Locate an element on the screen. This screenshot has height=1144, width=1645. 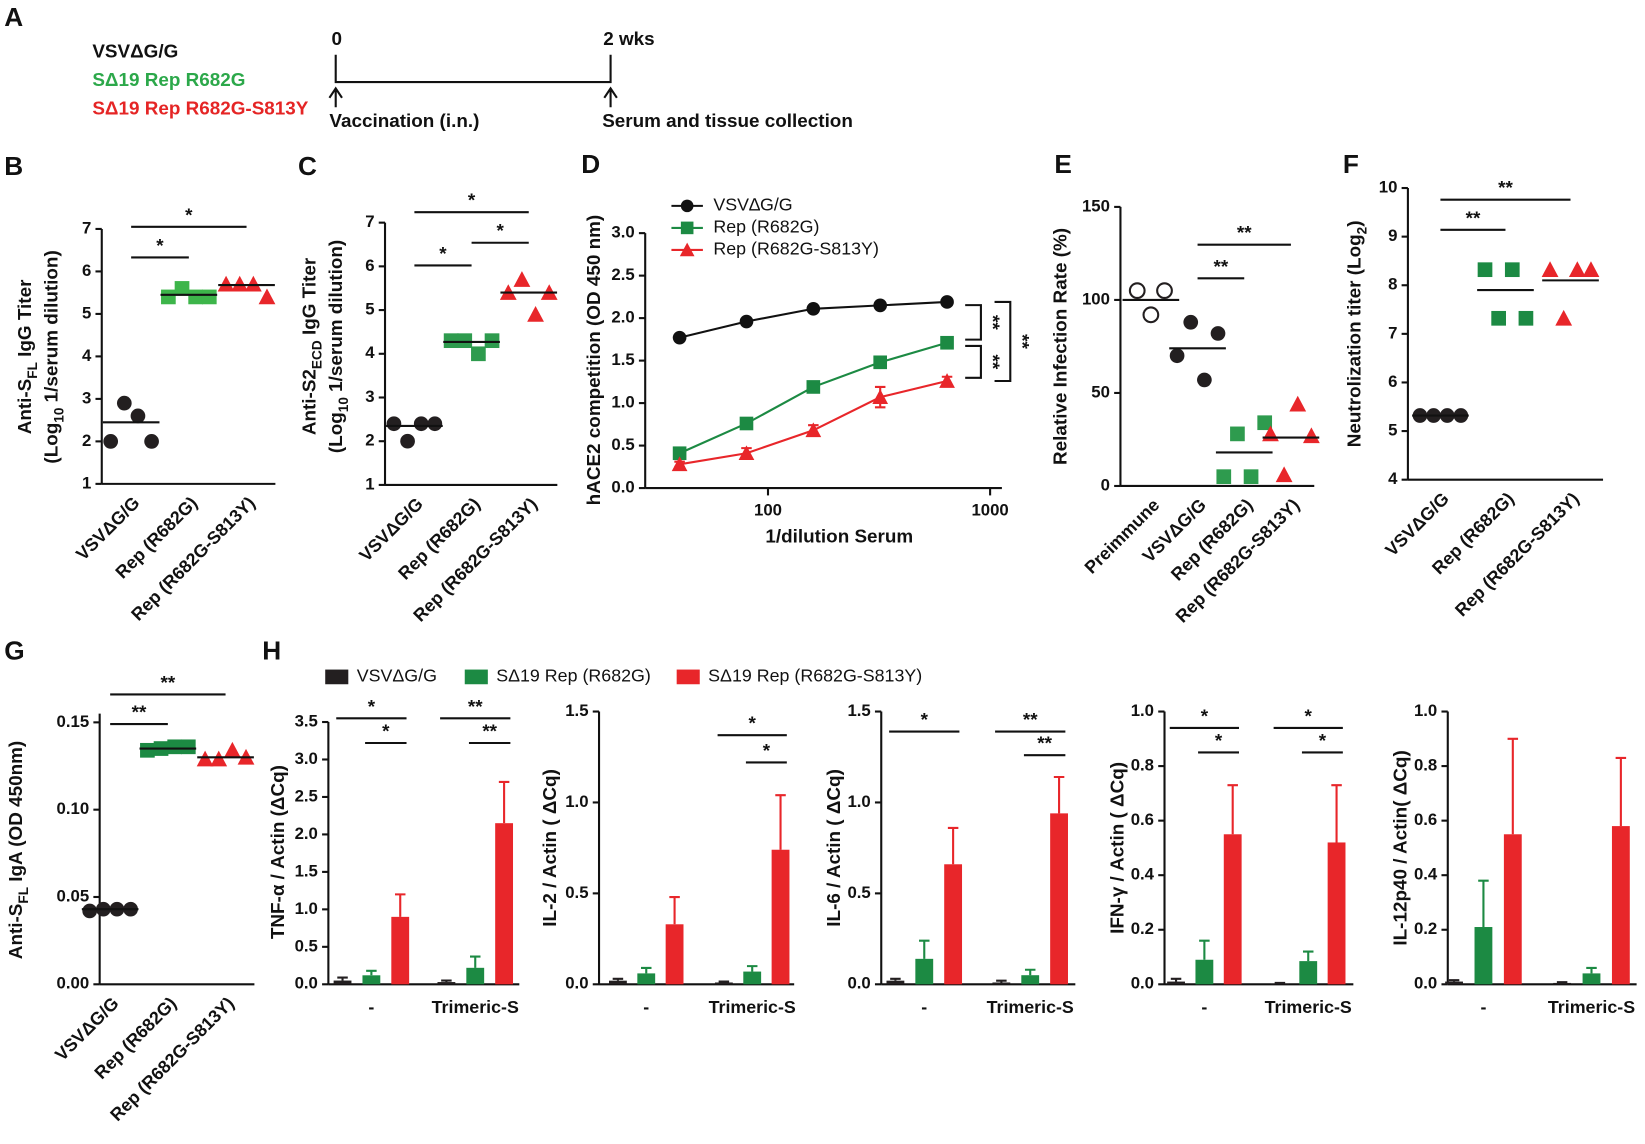
time-label: 2 wks is located at coordinates (628, 39).